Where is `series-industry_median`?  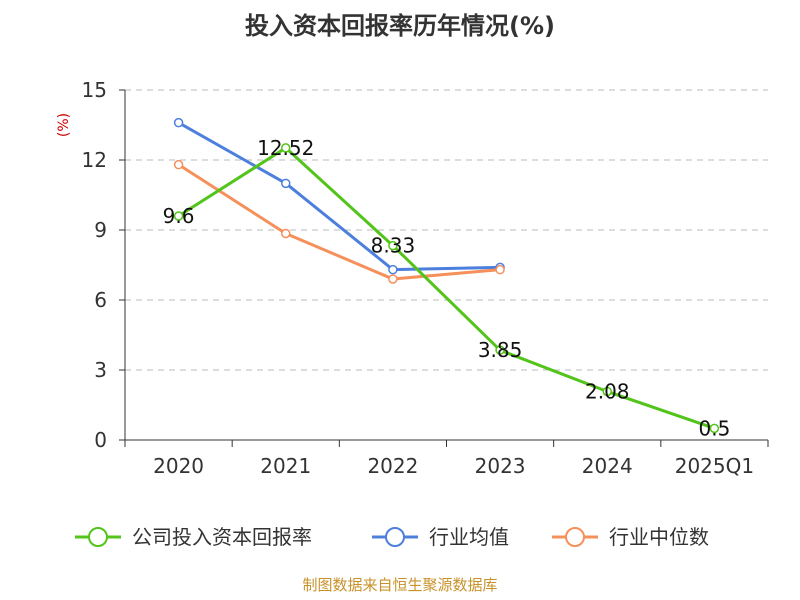 series-industry_median is located at coordinates (339, 221).